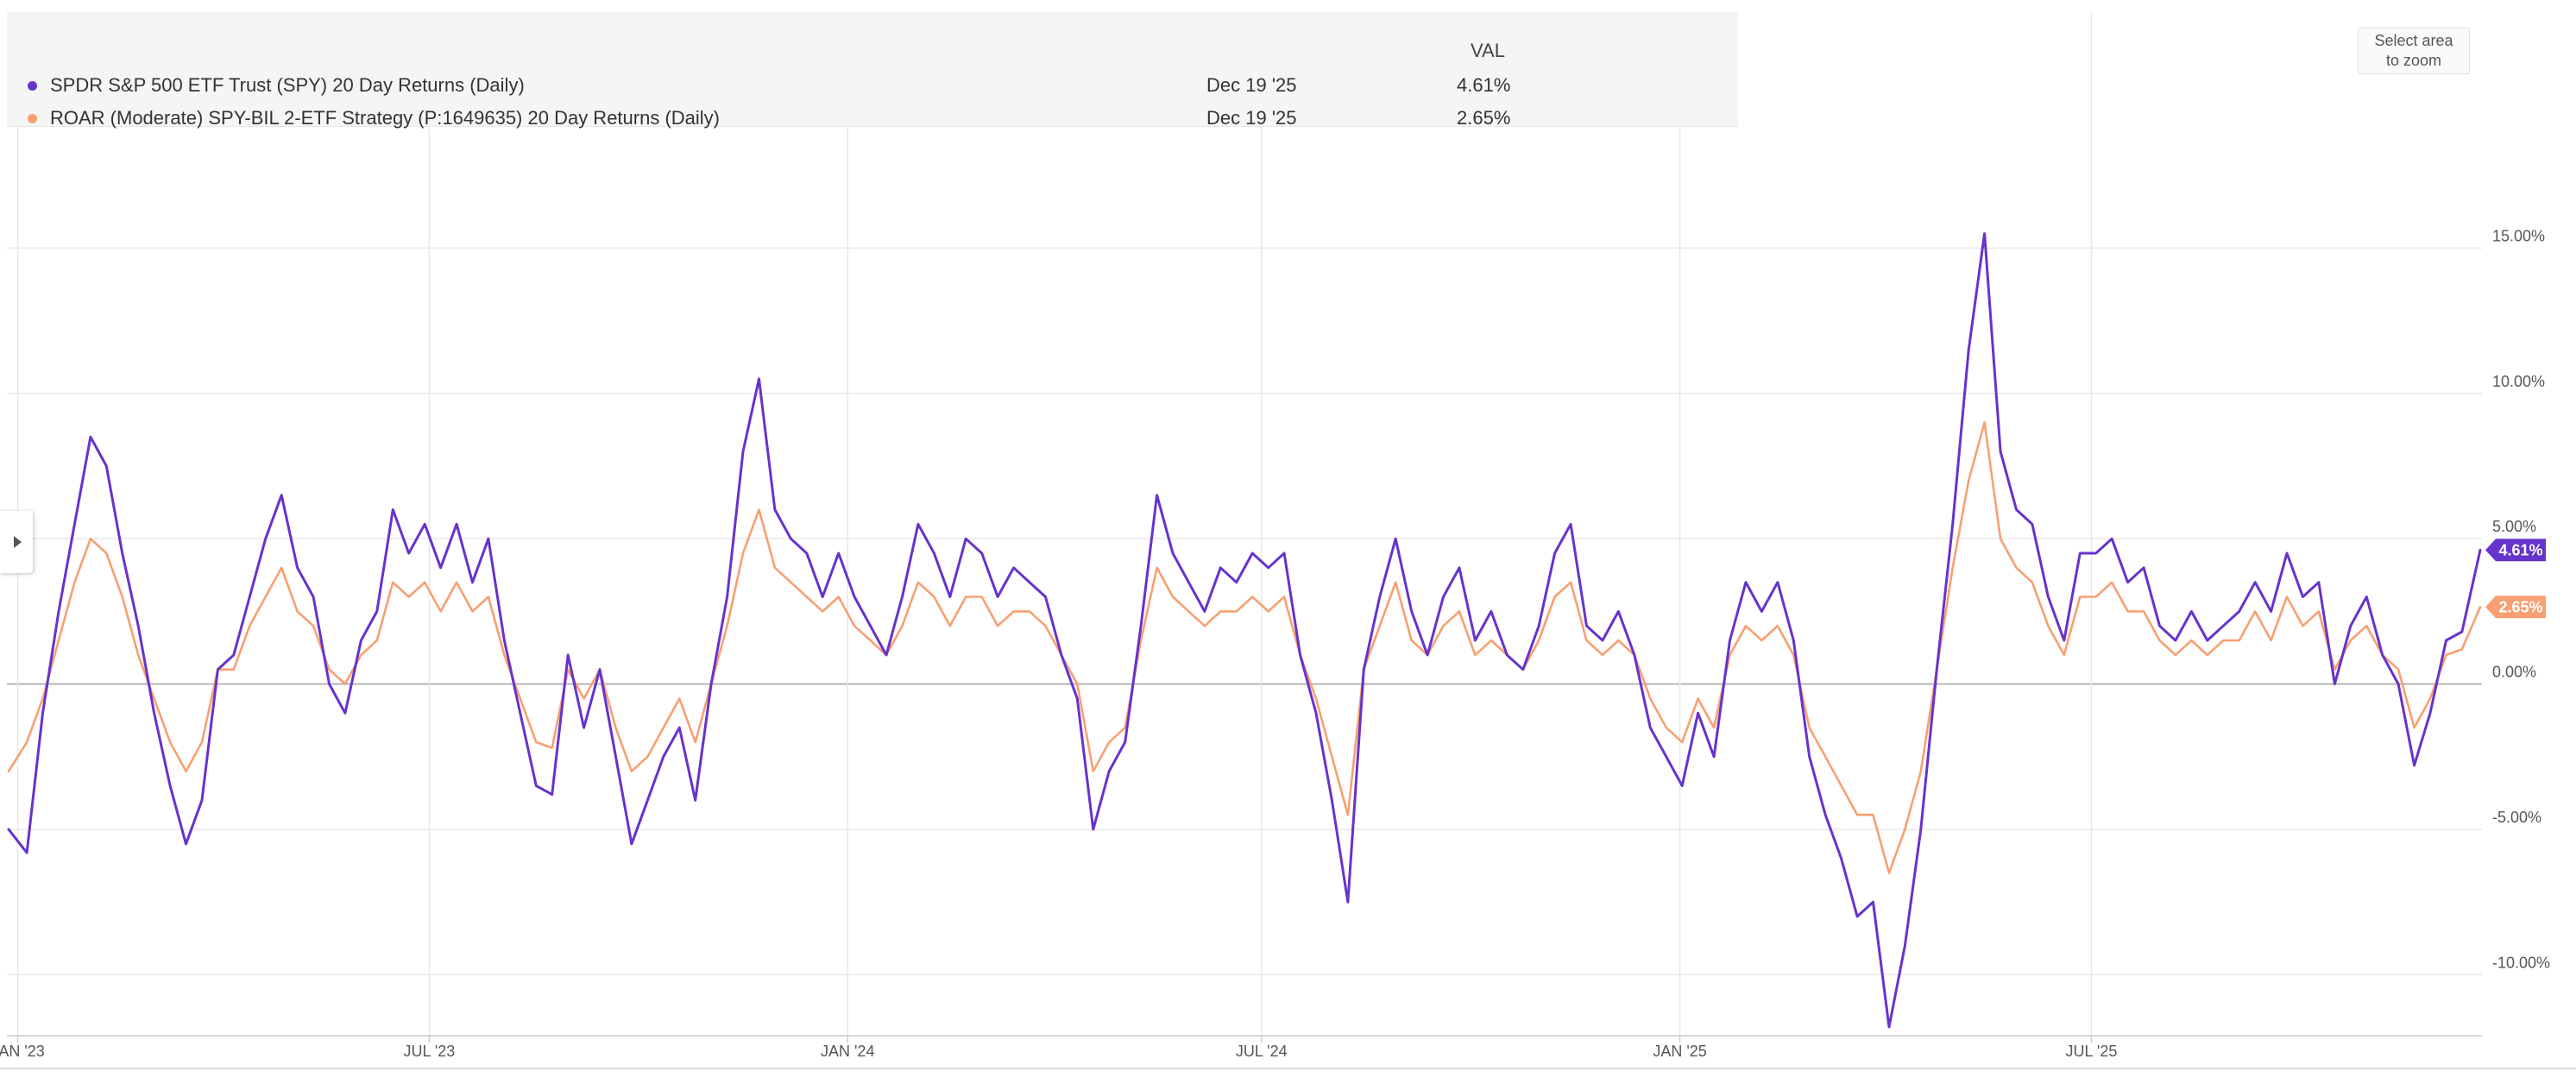 The width and height of the screenshot is (2576, 1078). I want to click on x-tick-label: JUL '25, so click(2092, 1052).